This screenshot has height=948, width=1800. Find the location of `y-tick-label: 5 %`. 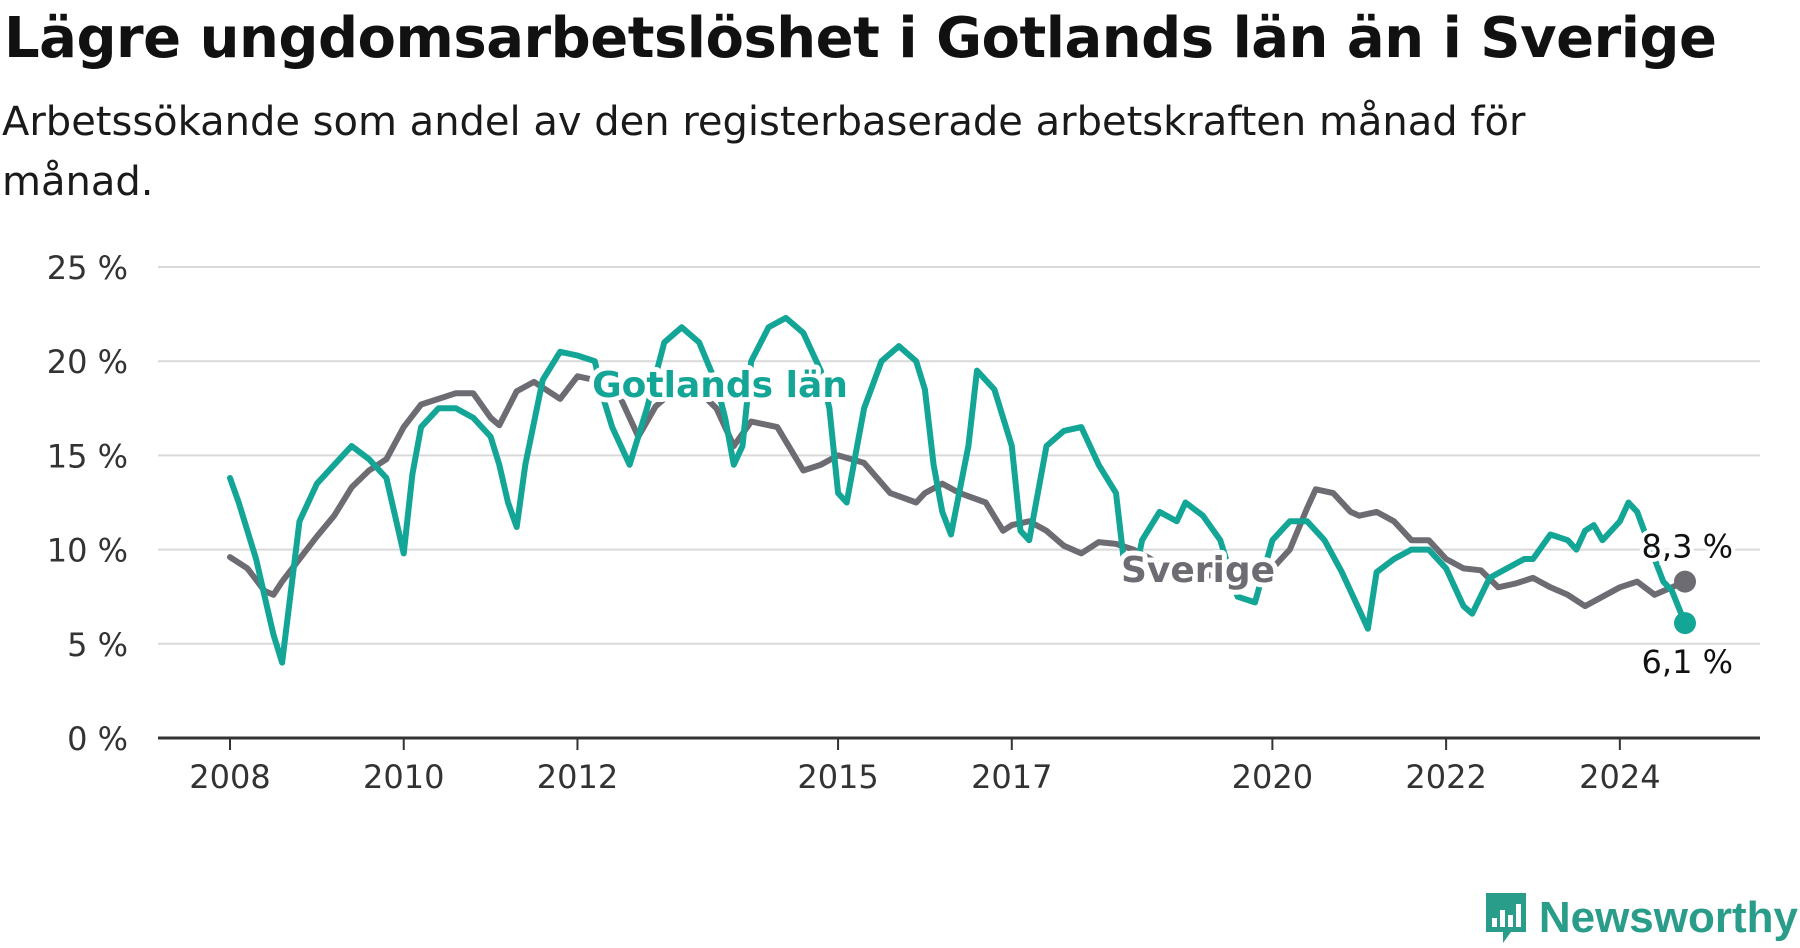

y-tick-label: 5 % is located at coordinates (97, 645).